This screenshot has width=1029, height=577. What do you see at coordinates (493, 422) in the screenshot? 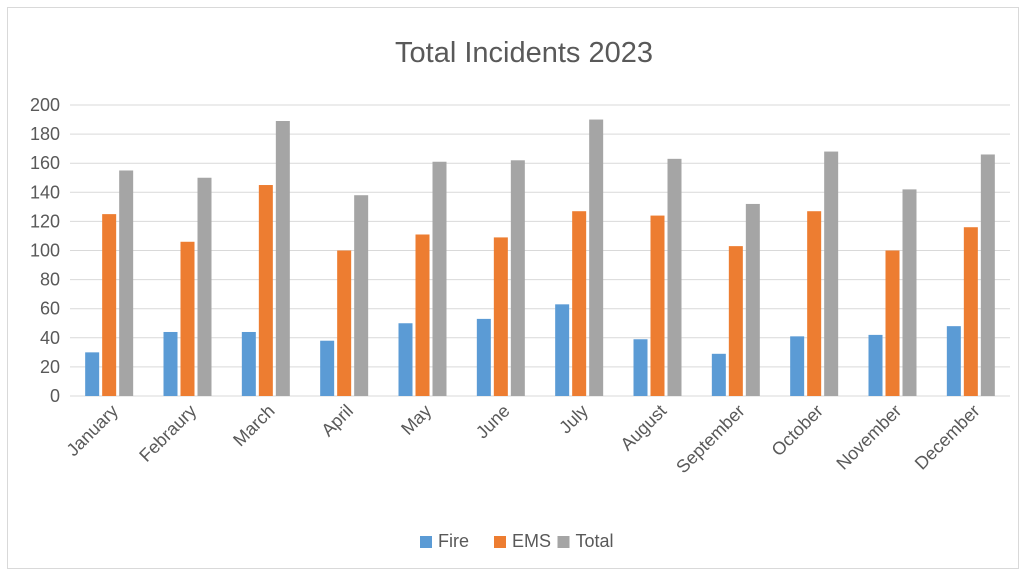
I see `x-tick-label: June` at bounding box center [493, 422].